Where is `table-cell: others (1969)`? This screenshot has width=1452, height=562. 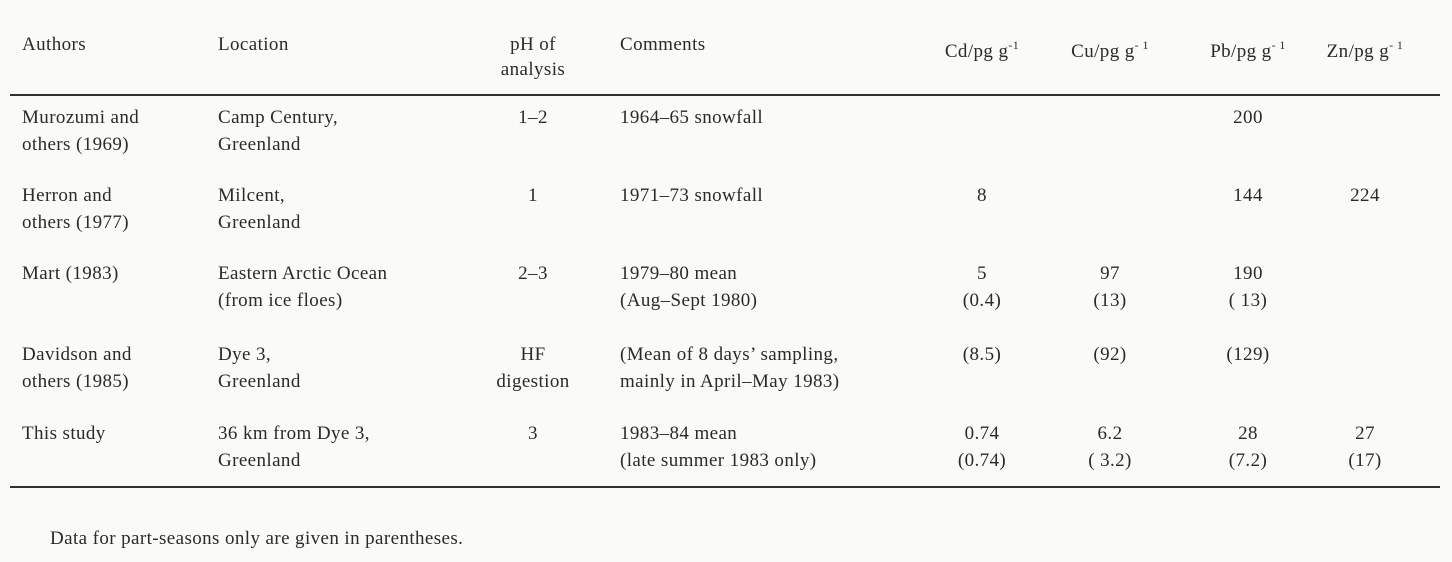
table-cell: others (1969) is located at coordinates (76, 144).